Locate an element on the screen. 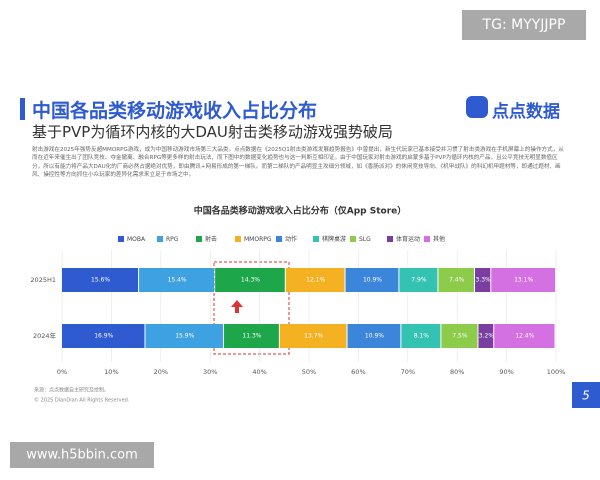  x-tick-label: 40% is located at coordinates (259, 372).